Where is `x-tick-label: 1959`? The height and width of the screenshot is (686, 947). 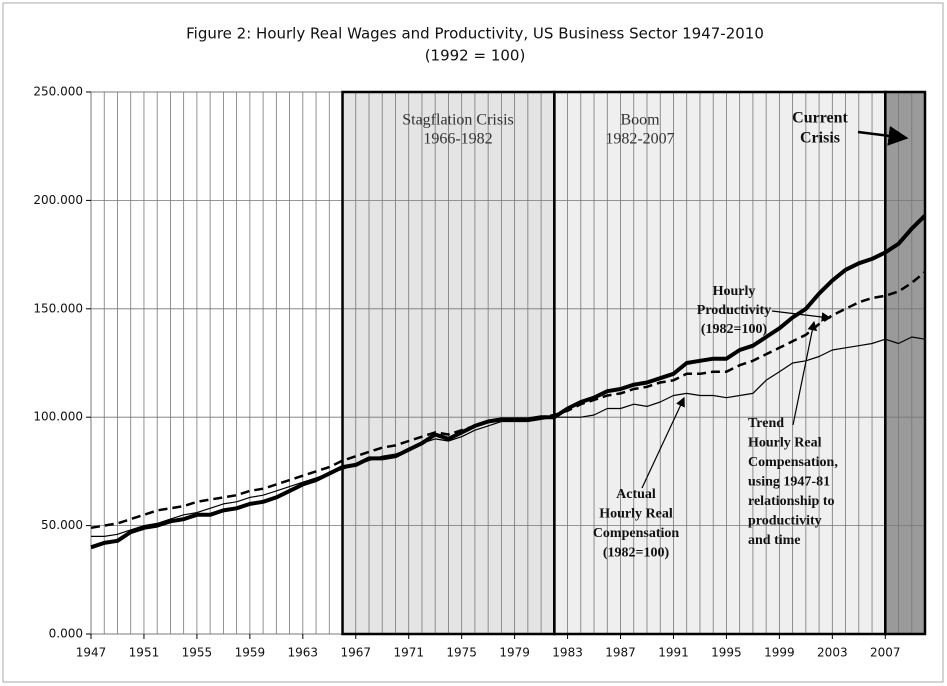
x-tick-label: 1959 is located at coordinates (250, 653).